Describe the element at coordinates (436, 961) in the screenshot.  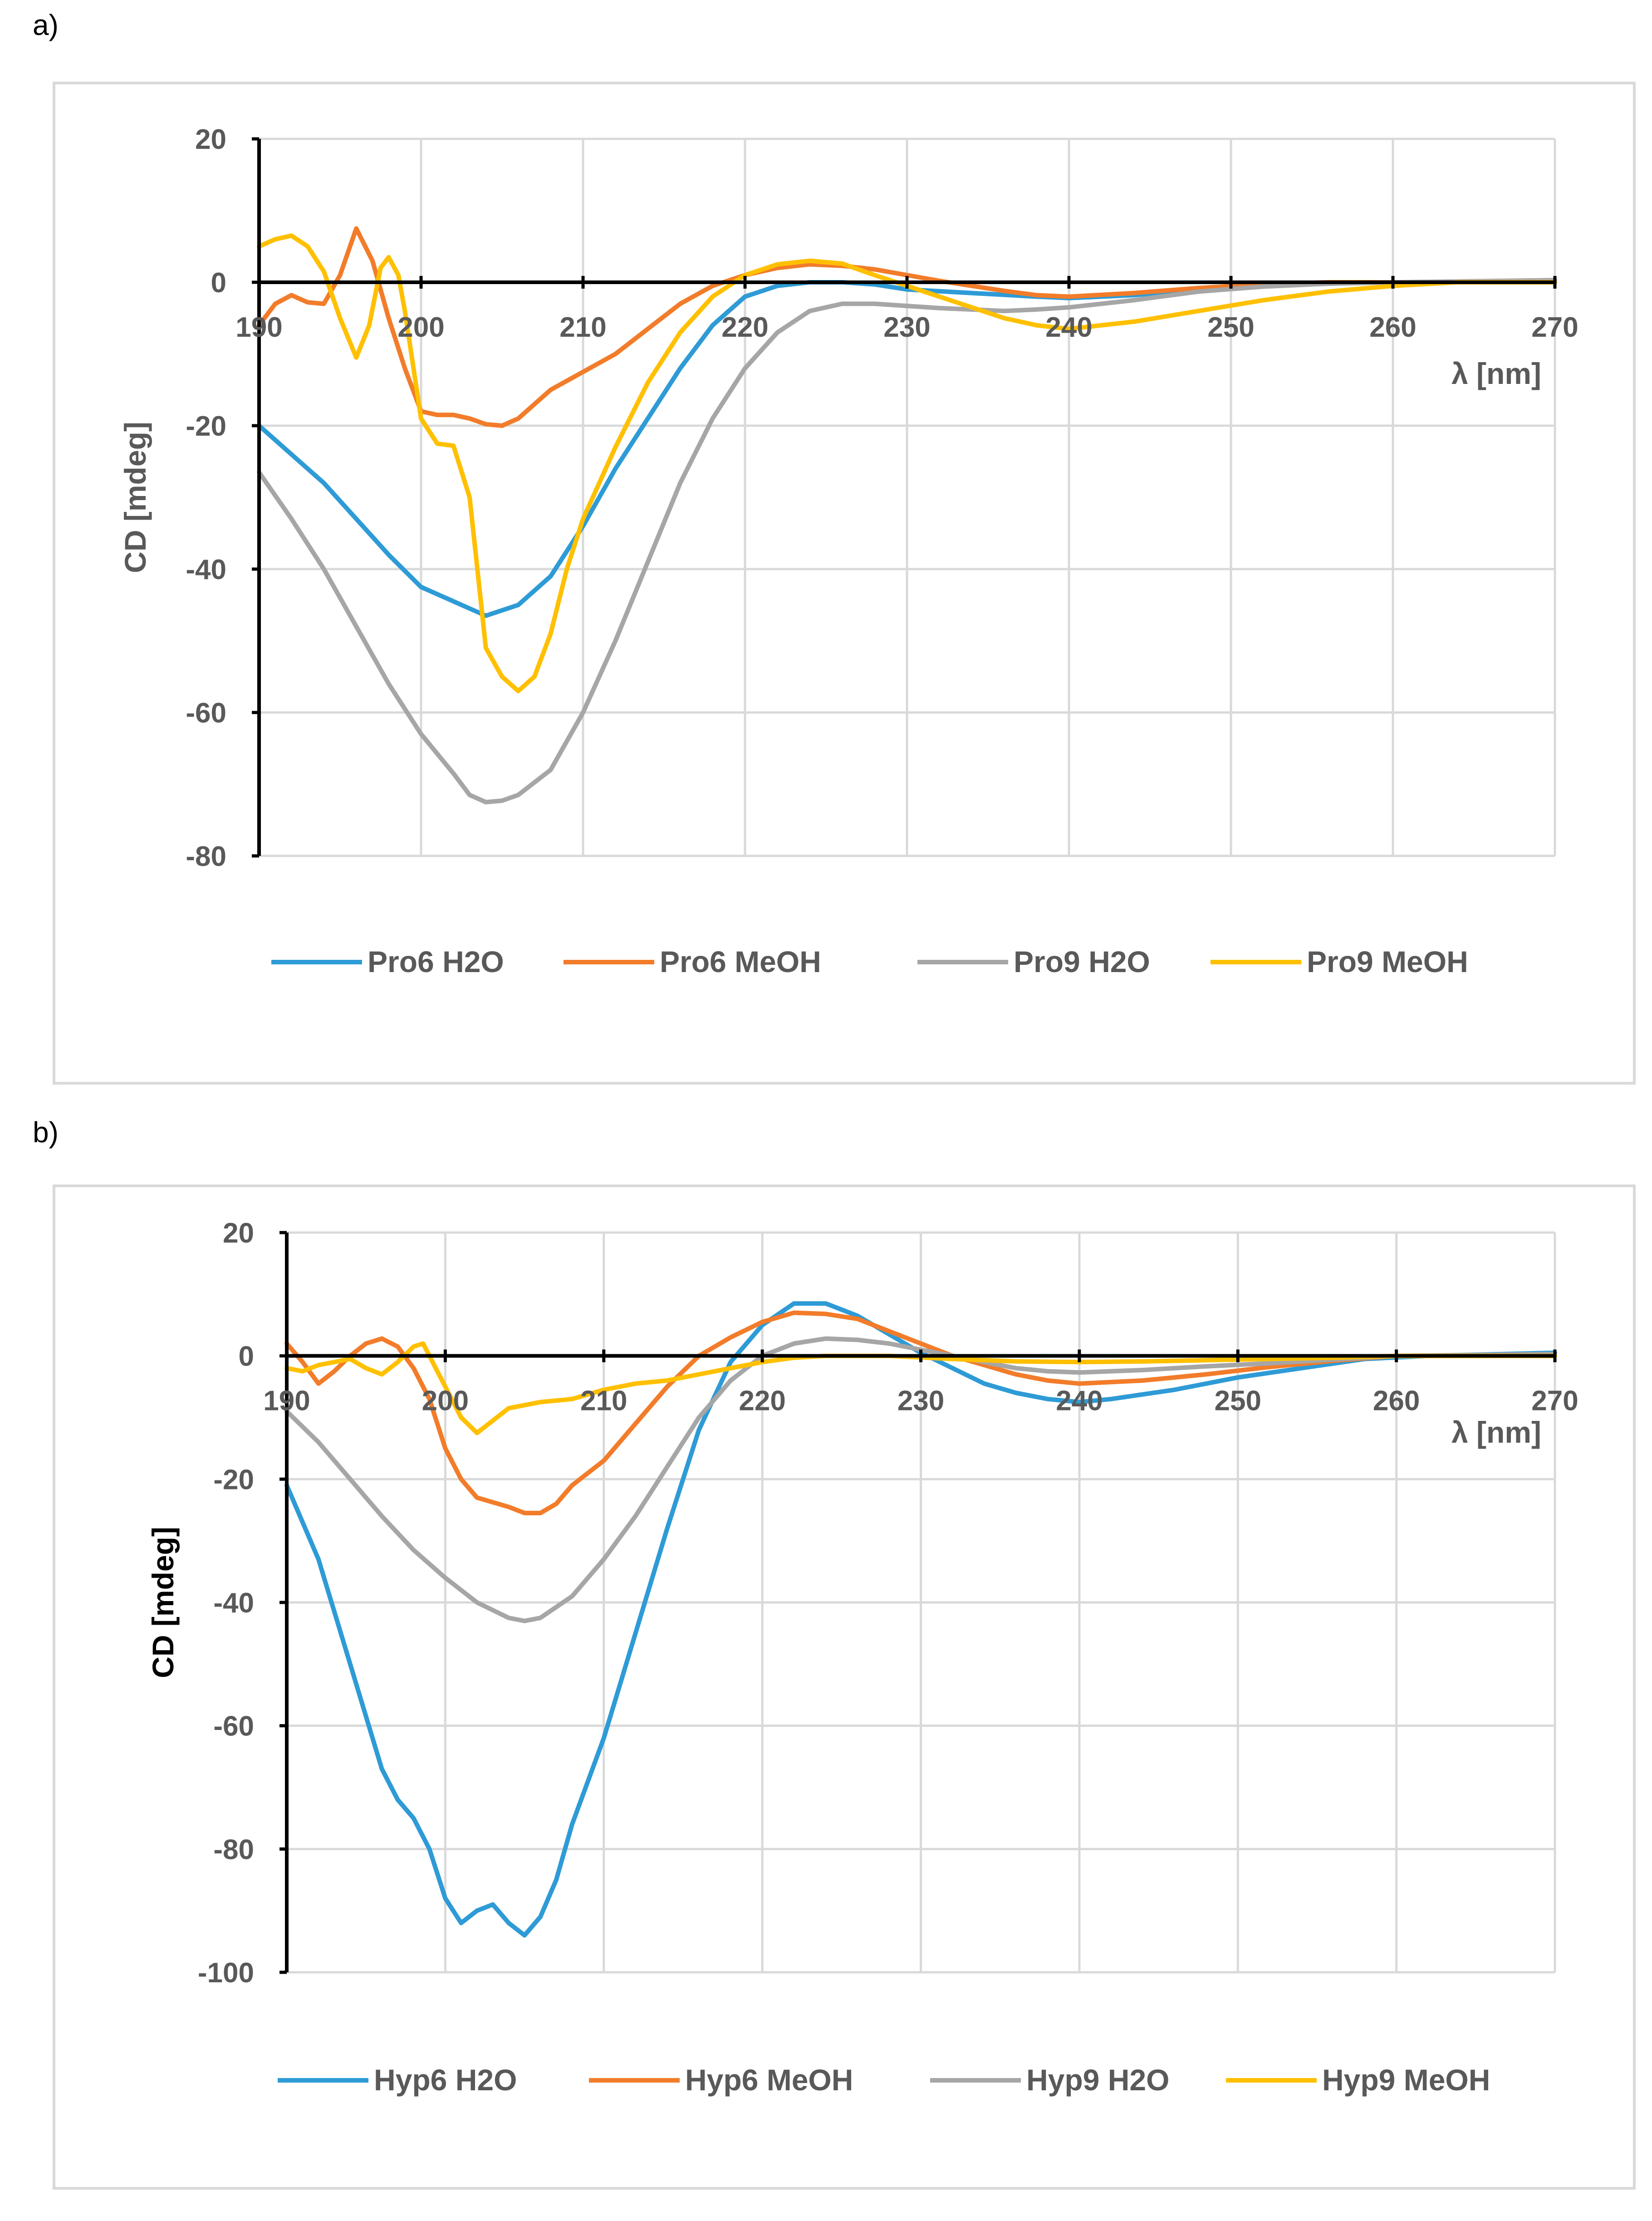
I see `legend-label: Pro6 H2O` at that location.